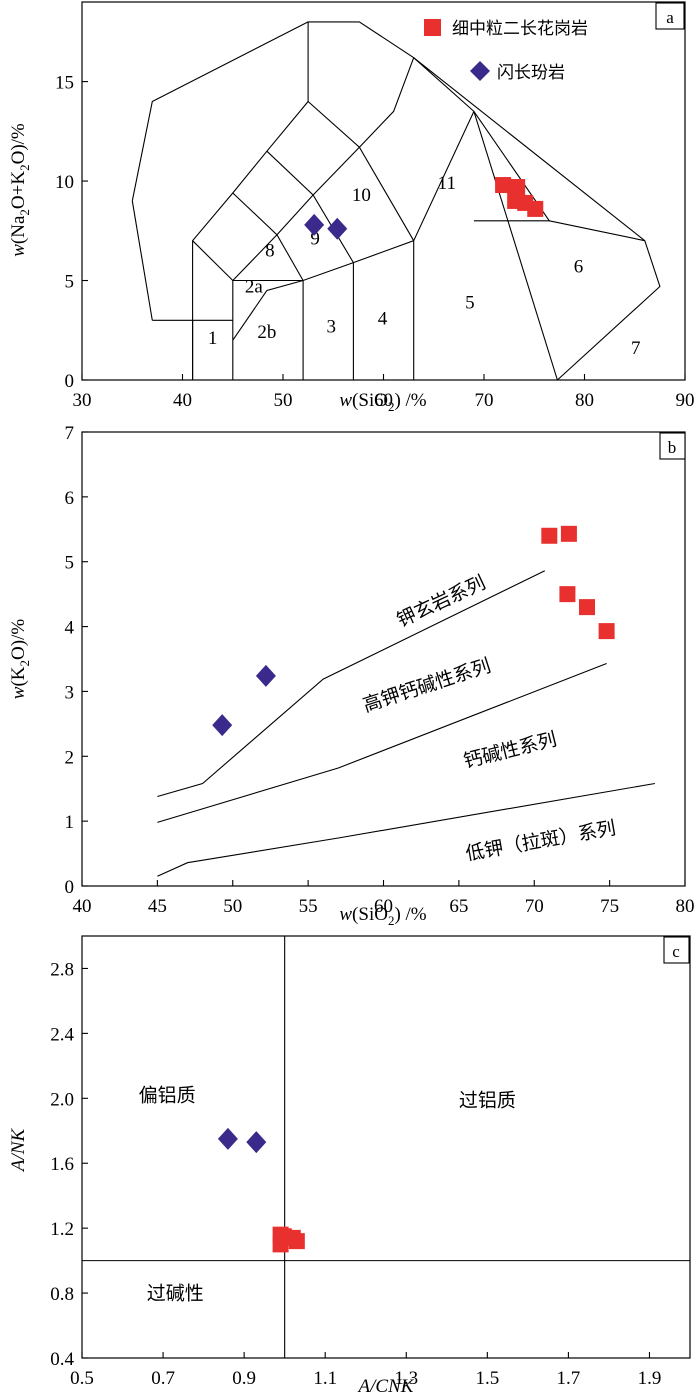 The image size is (700, 1400). What do you see at coordinates (62, 1164) in the screenshot?
I see `panel-c-y-tick-label: 1.6` at bounding box center [62, 1164].